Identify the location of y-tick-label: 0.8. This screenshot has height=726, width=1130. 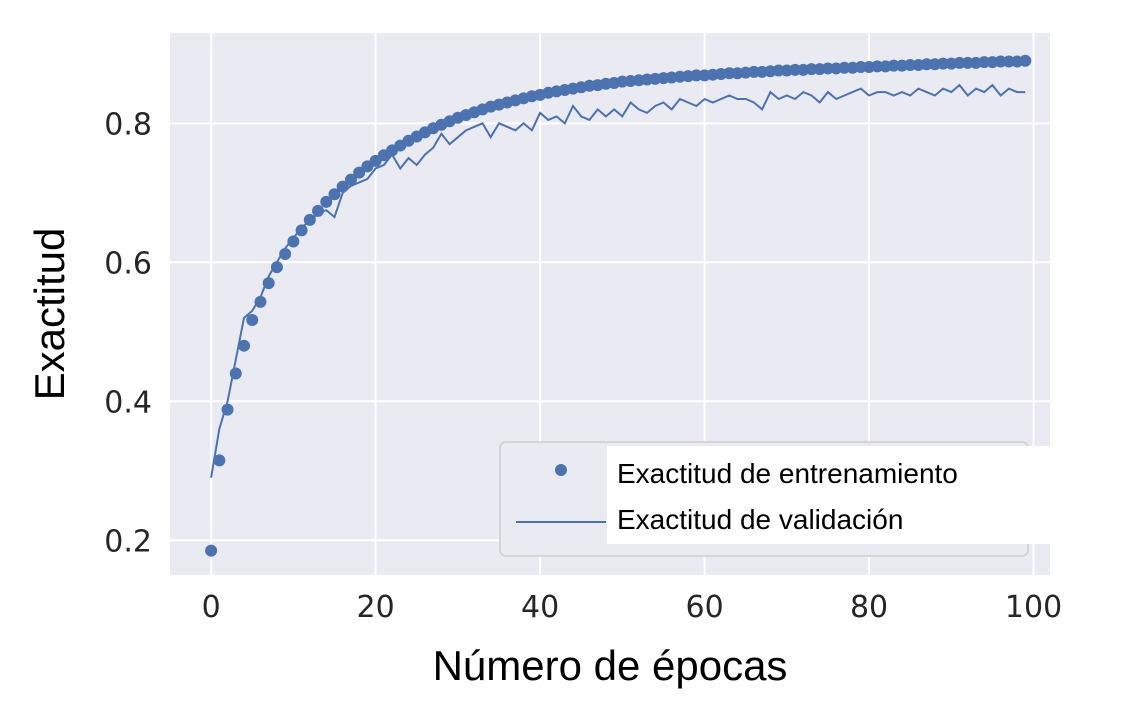
(128, 124).